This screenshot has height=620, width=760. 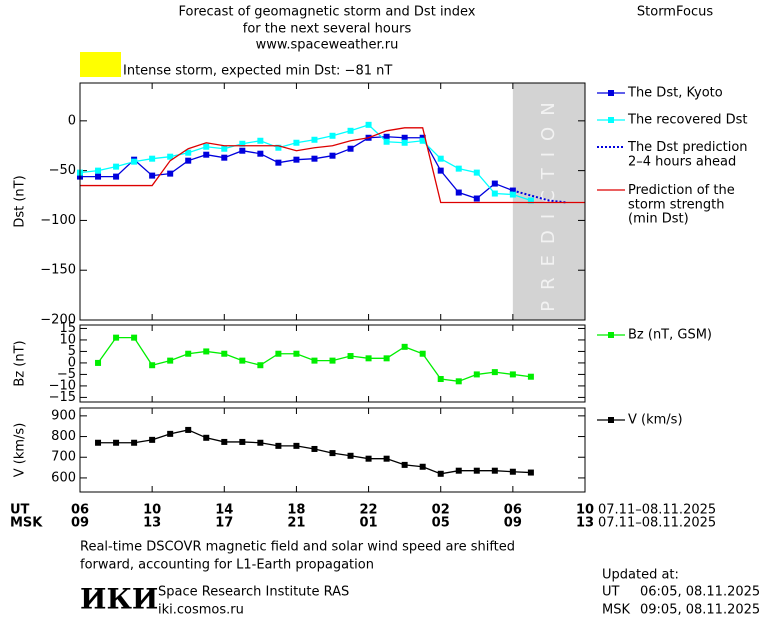 I want to click on updated-msk-time: 09:05, 08.11.2025, so click(x=700, y=610).